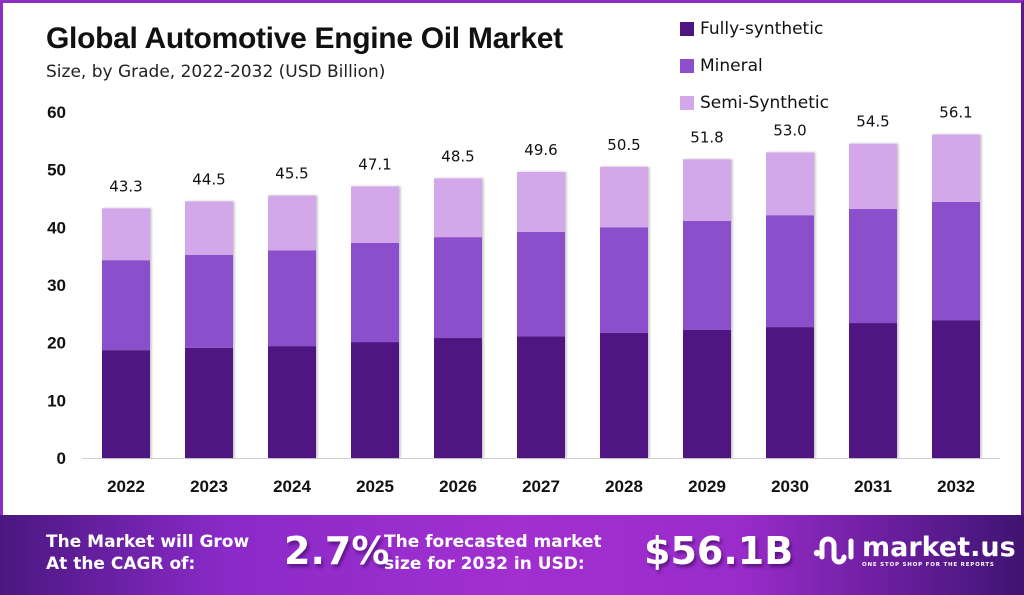  I want to click on bar-total-label: 51.8, so click(706, 137).